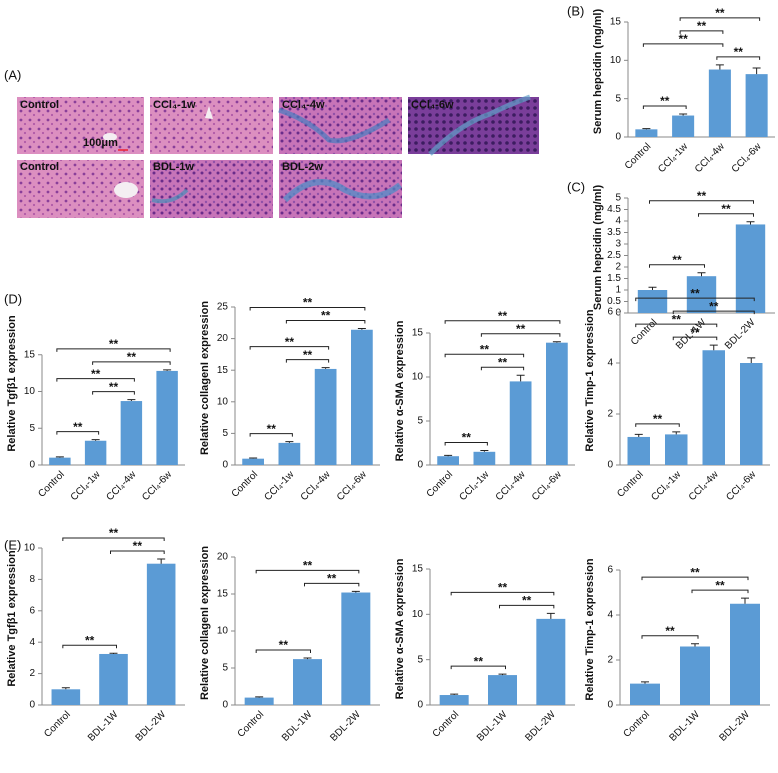 The image size is (778, 773). What do you see at coordinates (614, 209) in the screenshot?
I see `y-tick-label: 4.5` at bounding box center [614, 209].